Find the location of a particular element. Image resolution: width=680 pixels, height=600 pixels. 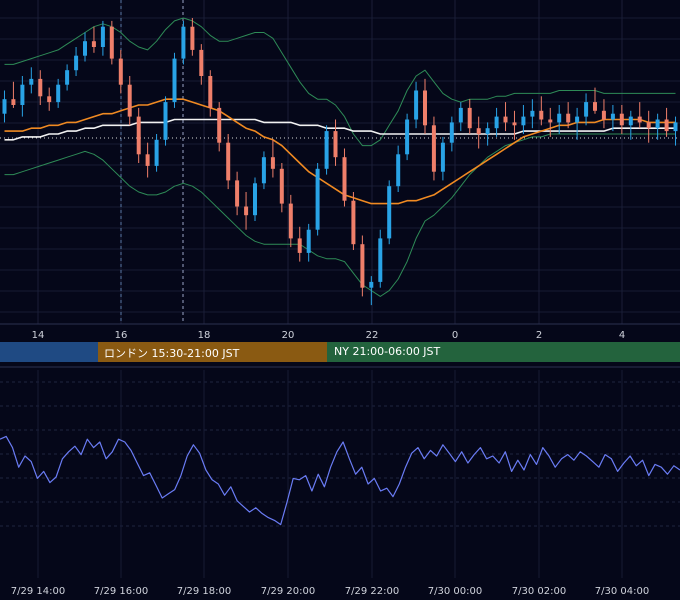

price-x-tick-label: 14 is located at coordinates (38, 335).